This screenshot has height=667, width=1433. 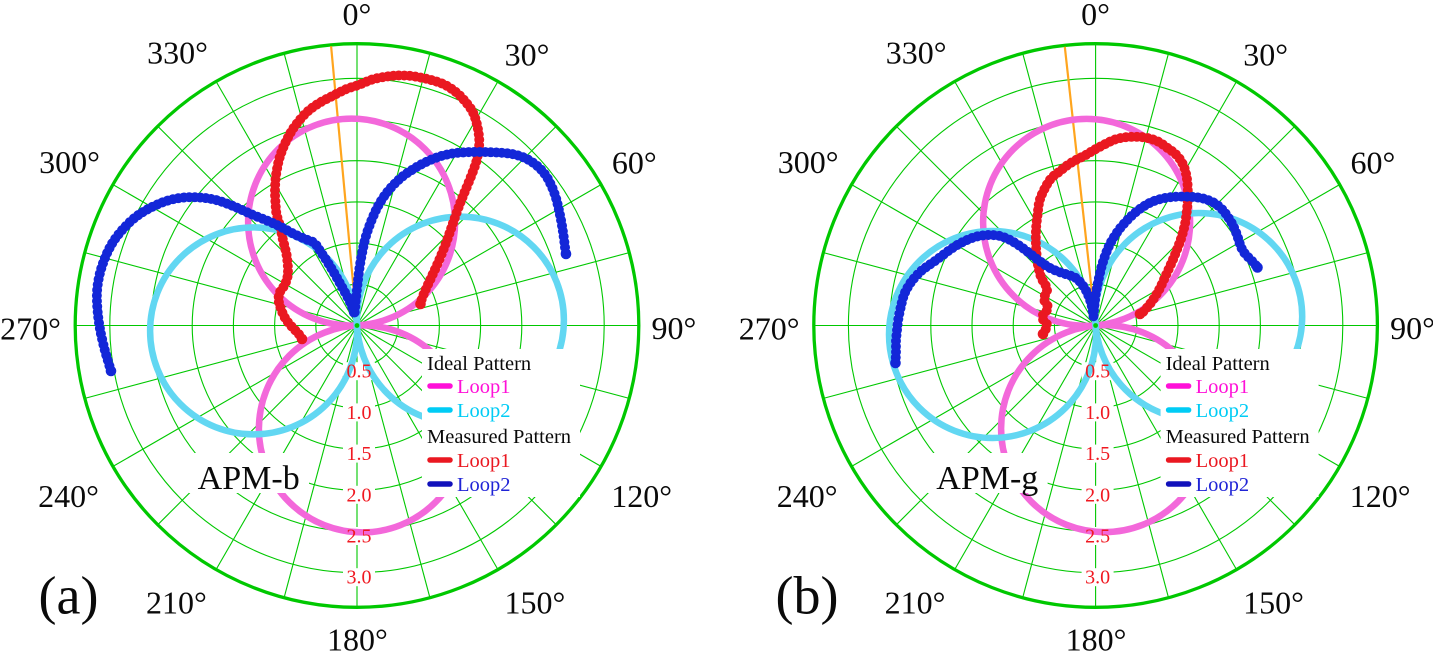 What do you see at coordinates (987, 478) in the screenshot?
I see `svg-text: APM-g` at bounding box center [987, 478].